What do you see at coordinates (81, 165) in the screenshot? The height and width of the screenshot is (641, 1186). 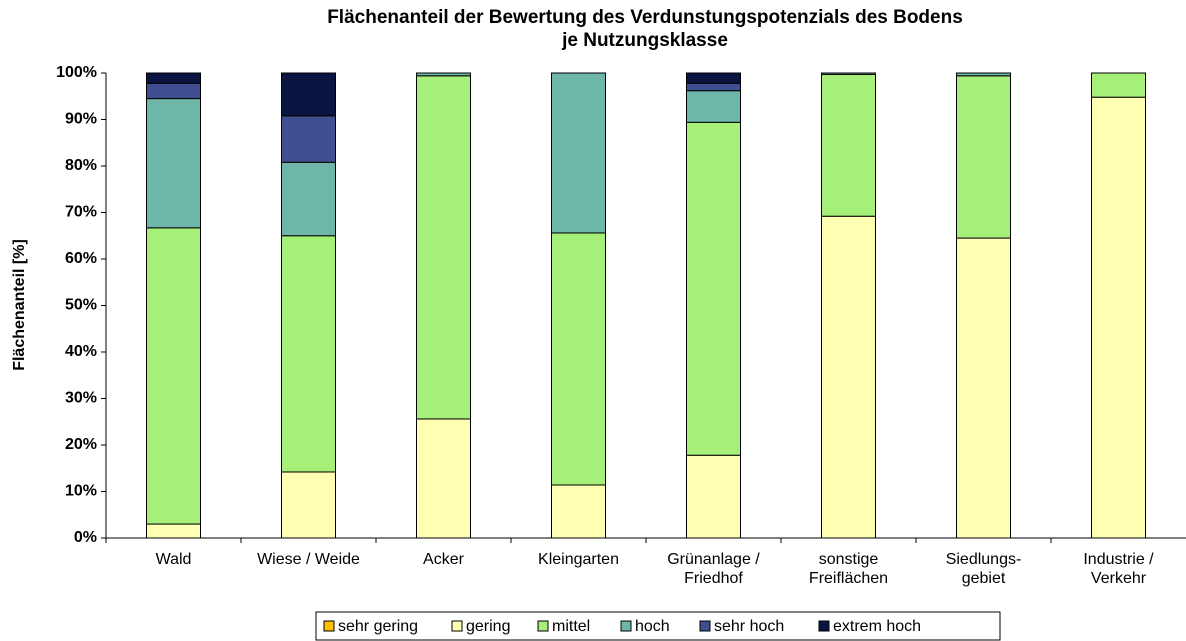 I see `y-tick-label: 80%` at bounding box center [81, 165].